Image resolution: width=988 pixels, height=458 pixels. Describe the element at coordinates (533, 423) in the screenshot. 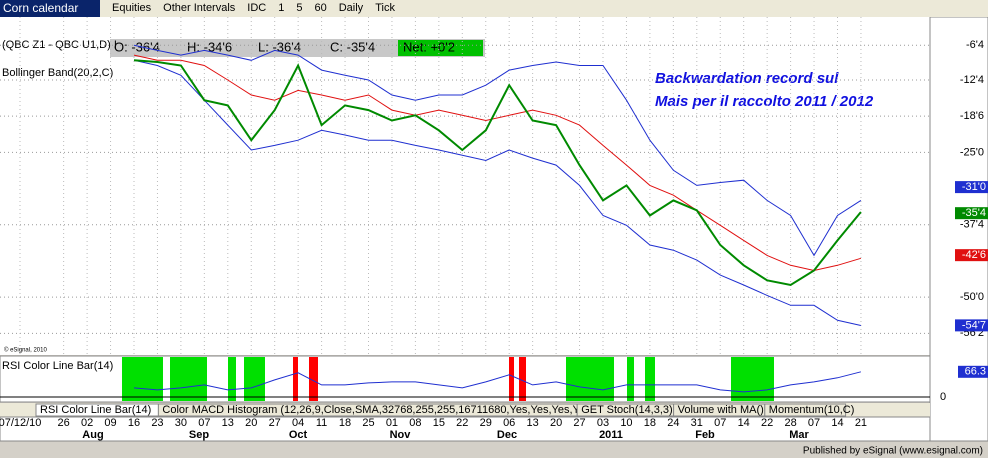

I see `x-tick-label: 13` at that location.